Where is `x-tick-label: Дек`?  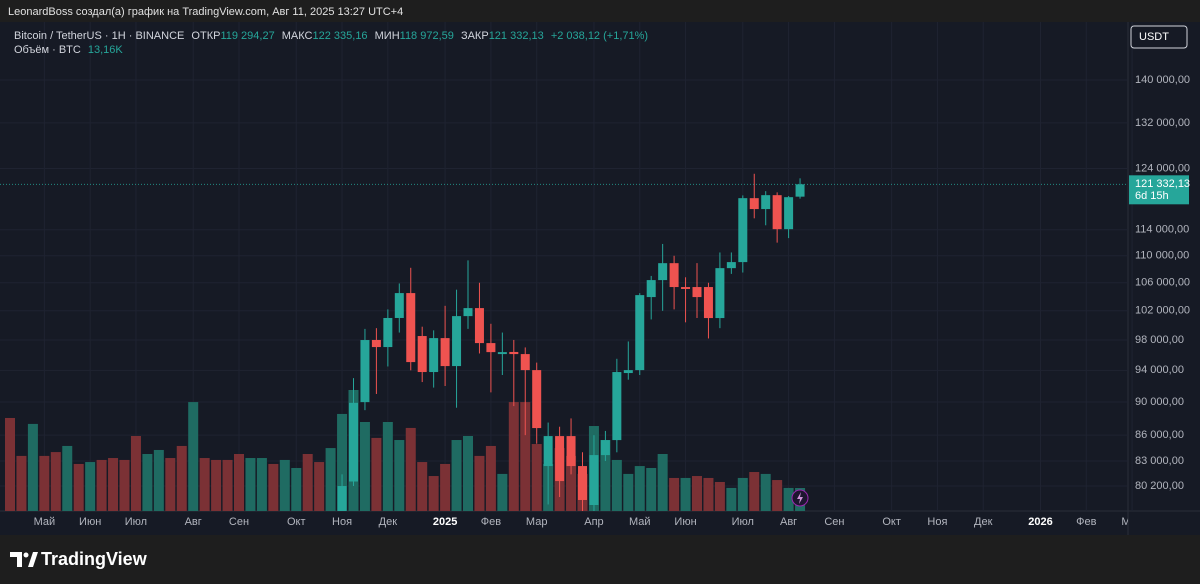 x-tick-label: Дек is located at coordinates (388, 522).